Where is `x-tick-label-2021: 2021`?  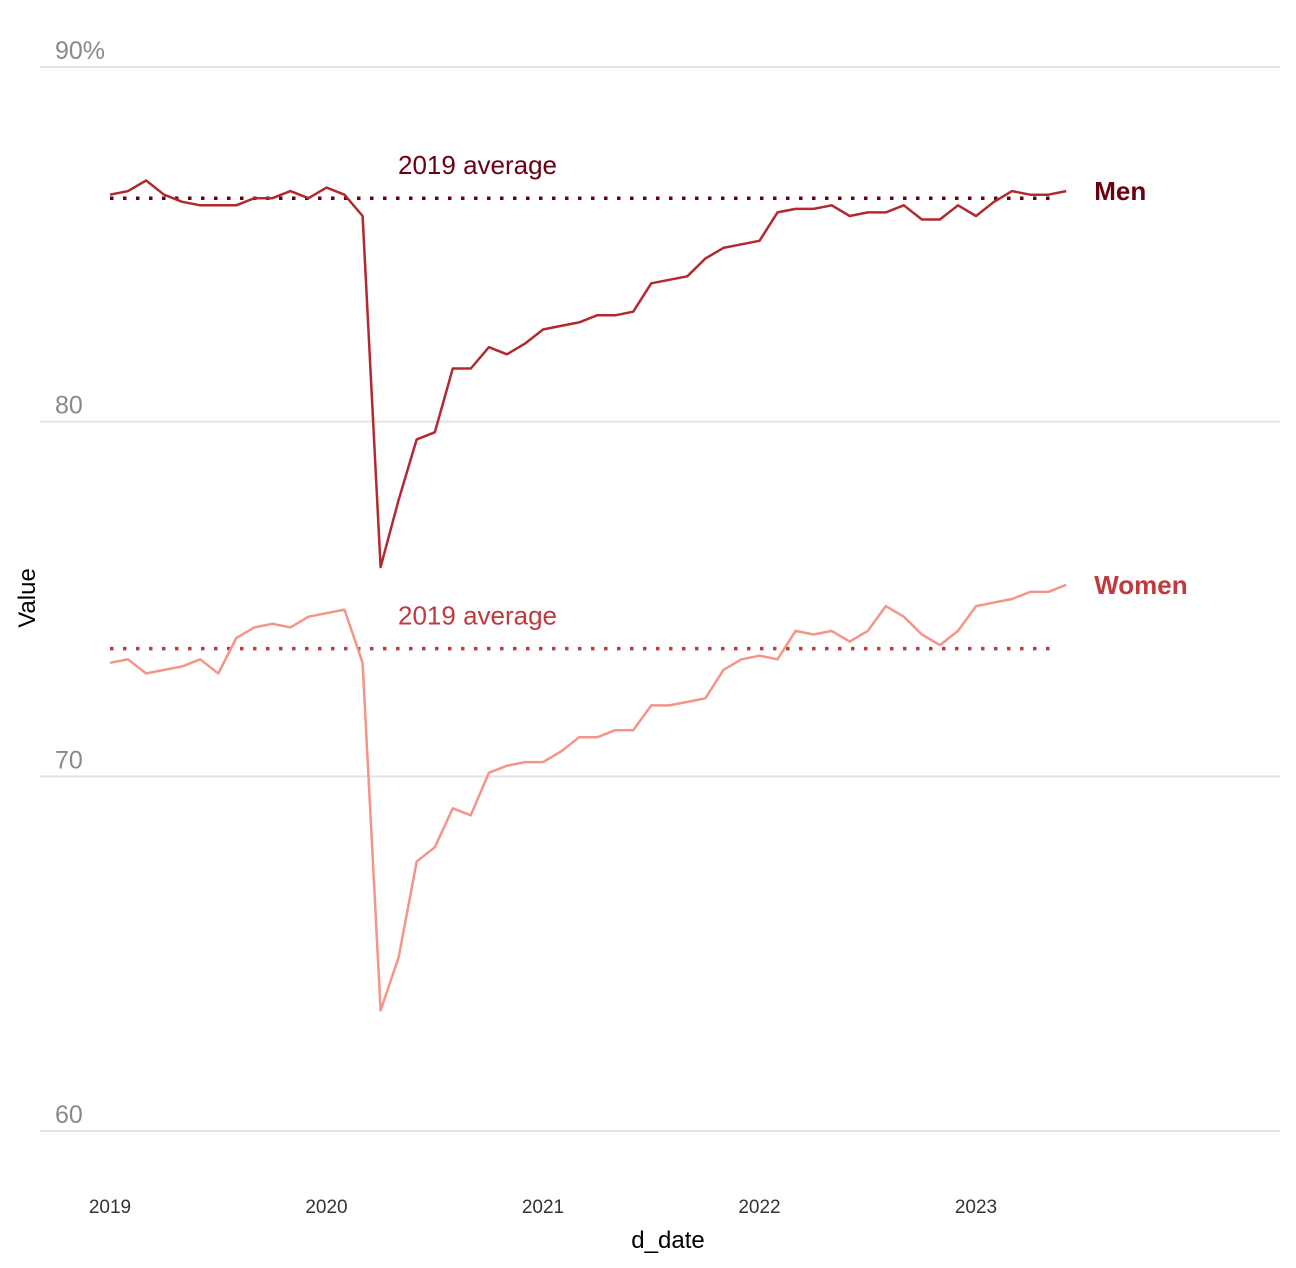
x-tick-label-2021: 2021 is located at coordinates (543, 1207).